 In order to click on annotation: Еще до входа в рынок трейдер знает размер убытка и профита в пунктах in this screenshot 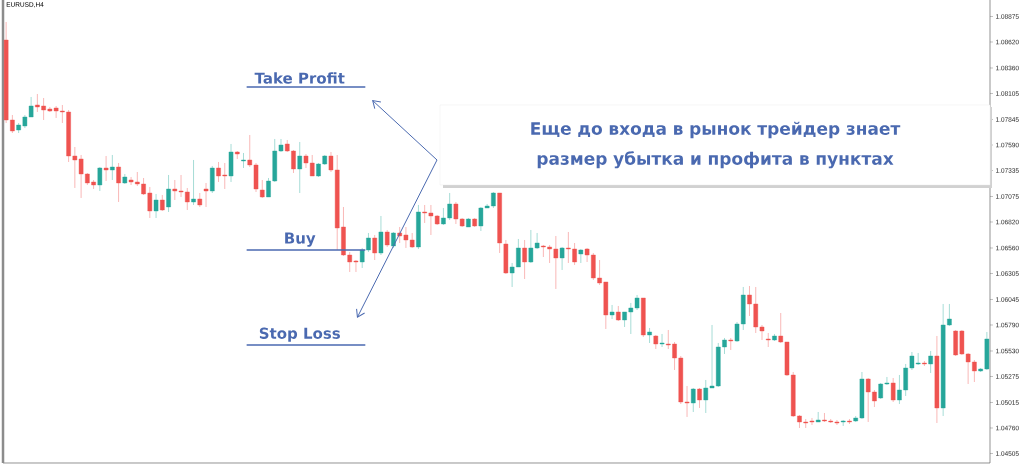, I will do `click(716, 145)`.